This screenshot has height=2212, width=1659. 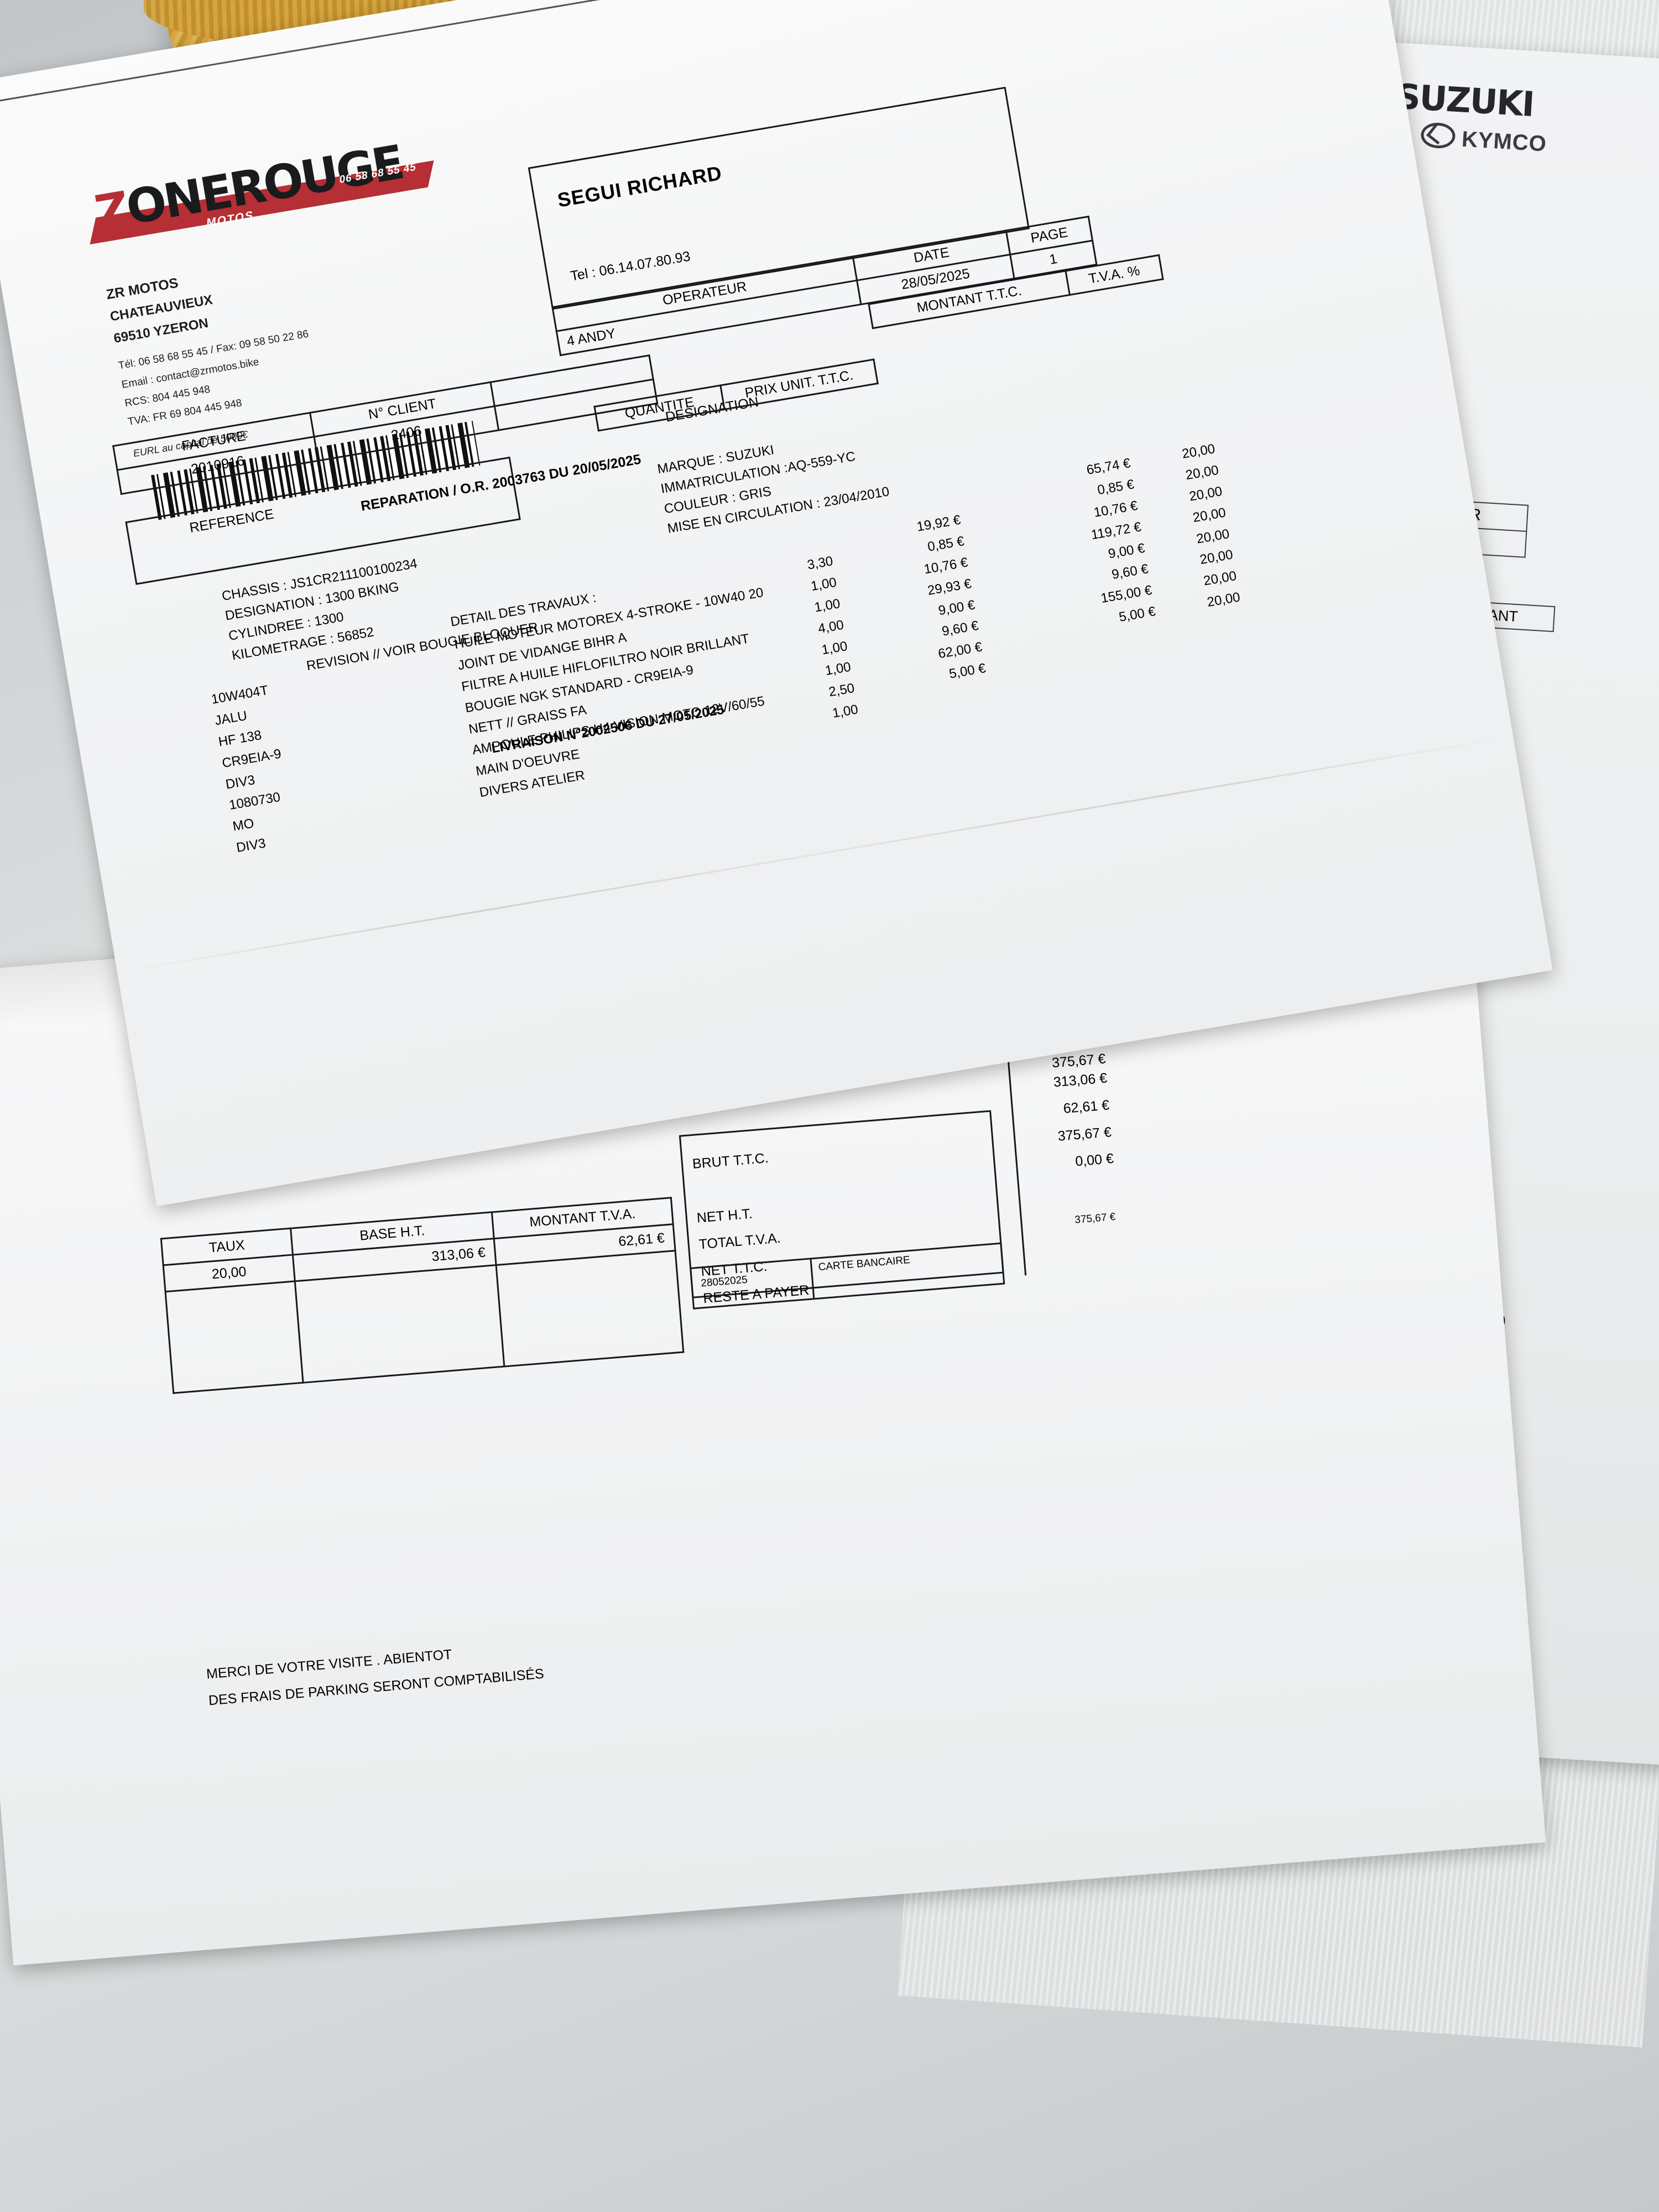 What do you see at coordinates (1484, 139) in the screenshot?
I see `kymco-brand: KYMCO` at bounding box center [1484, 139].